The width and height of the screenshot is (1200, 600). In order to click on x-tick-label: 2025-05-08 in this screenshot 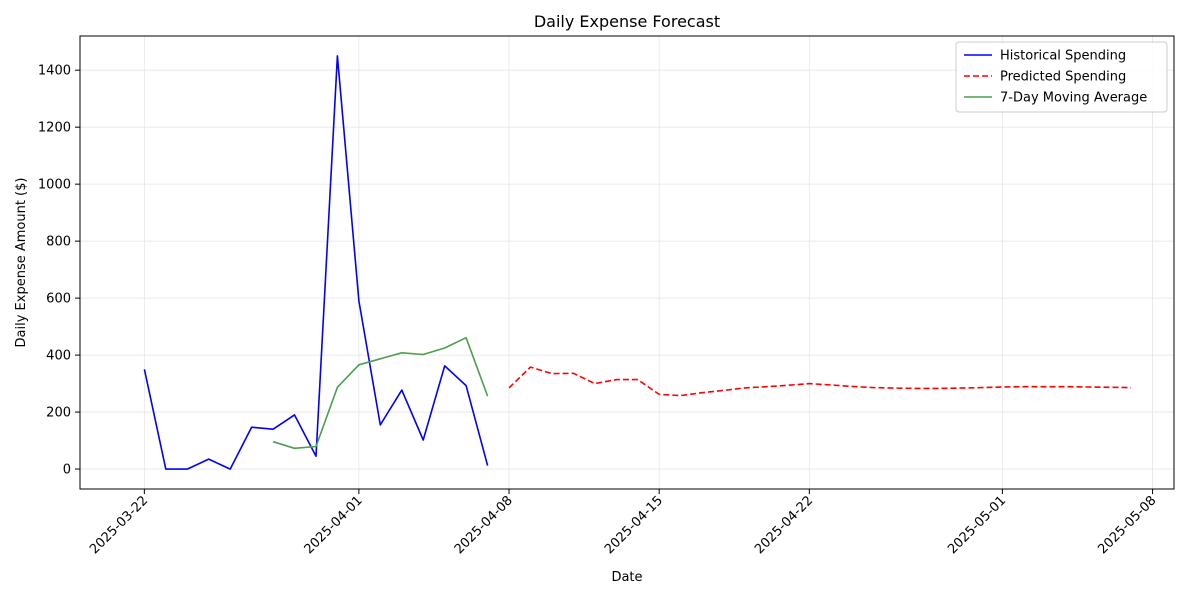, I will do `click(1127, 525)`.